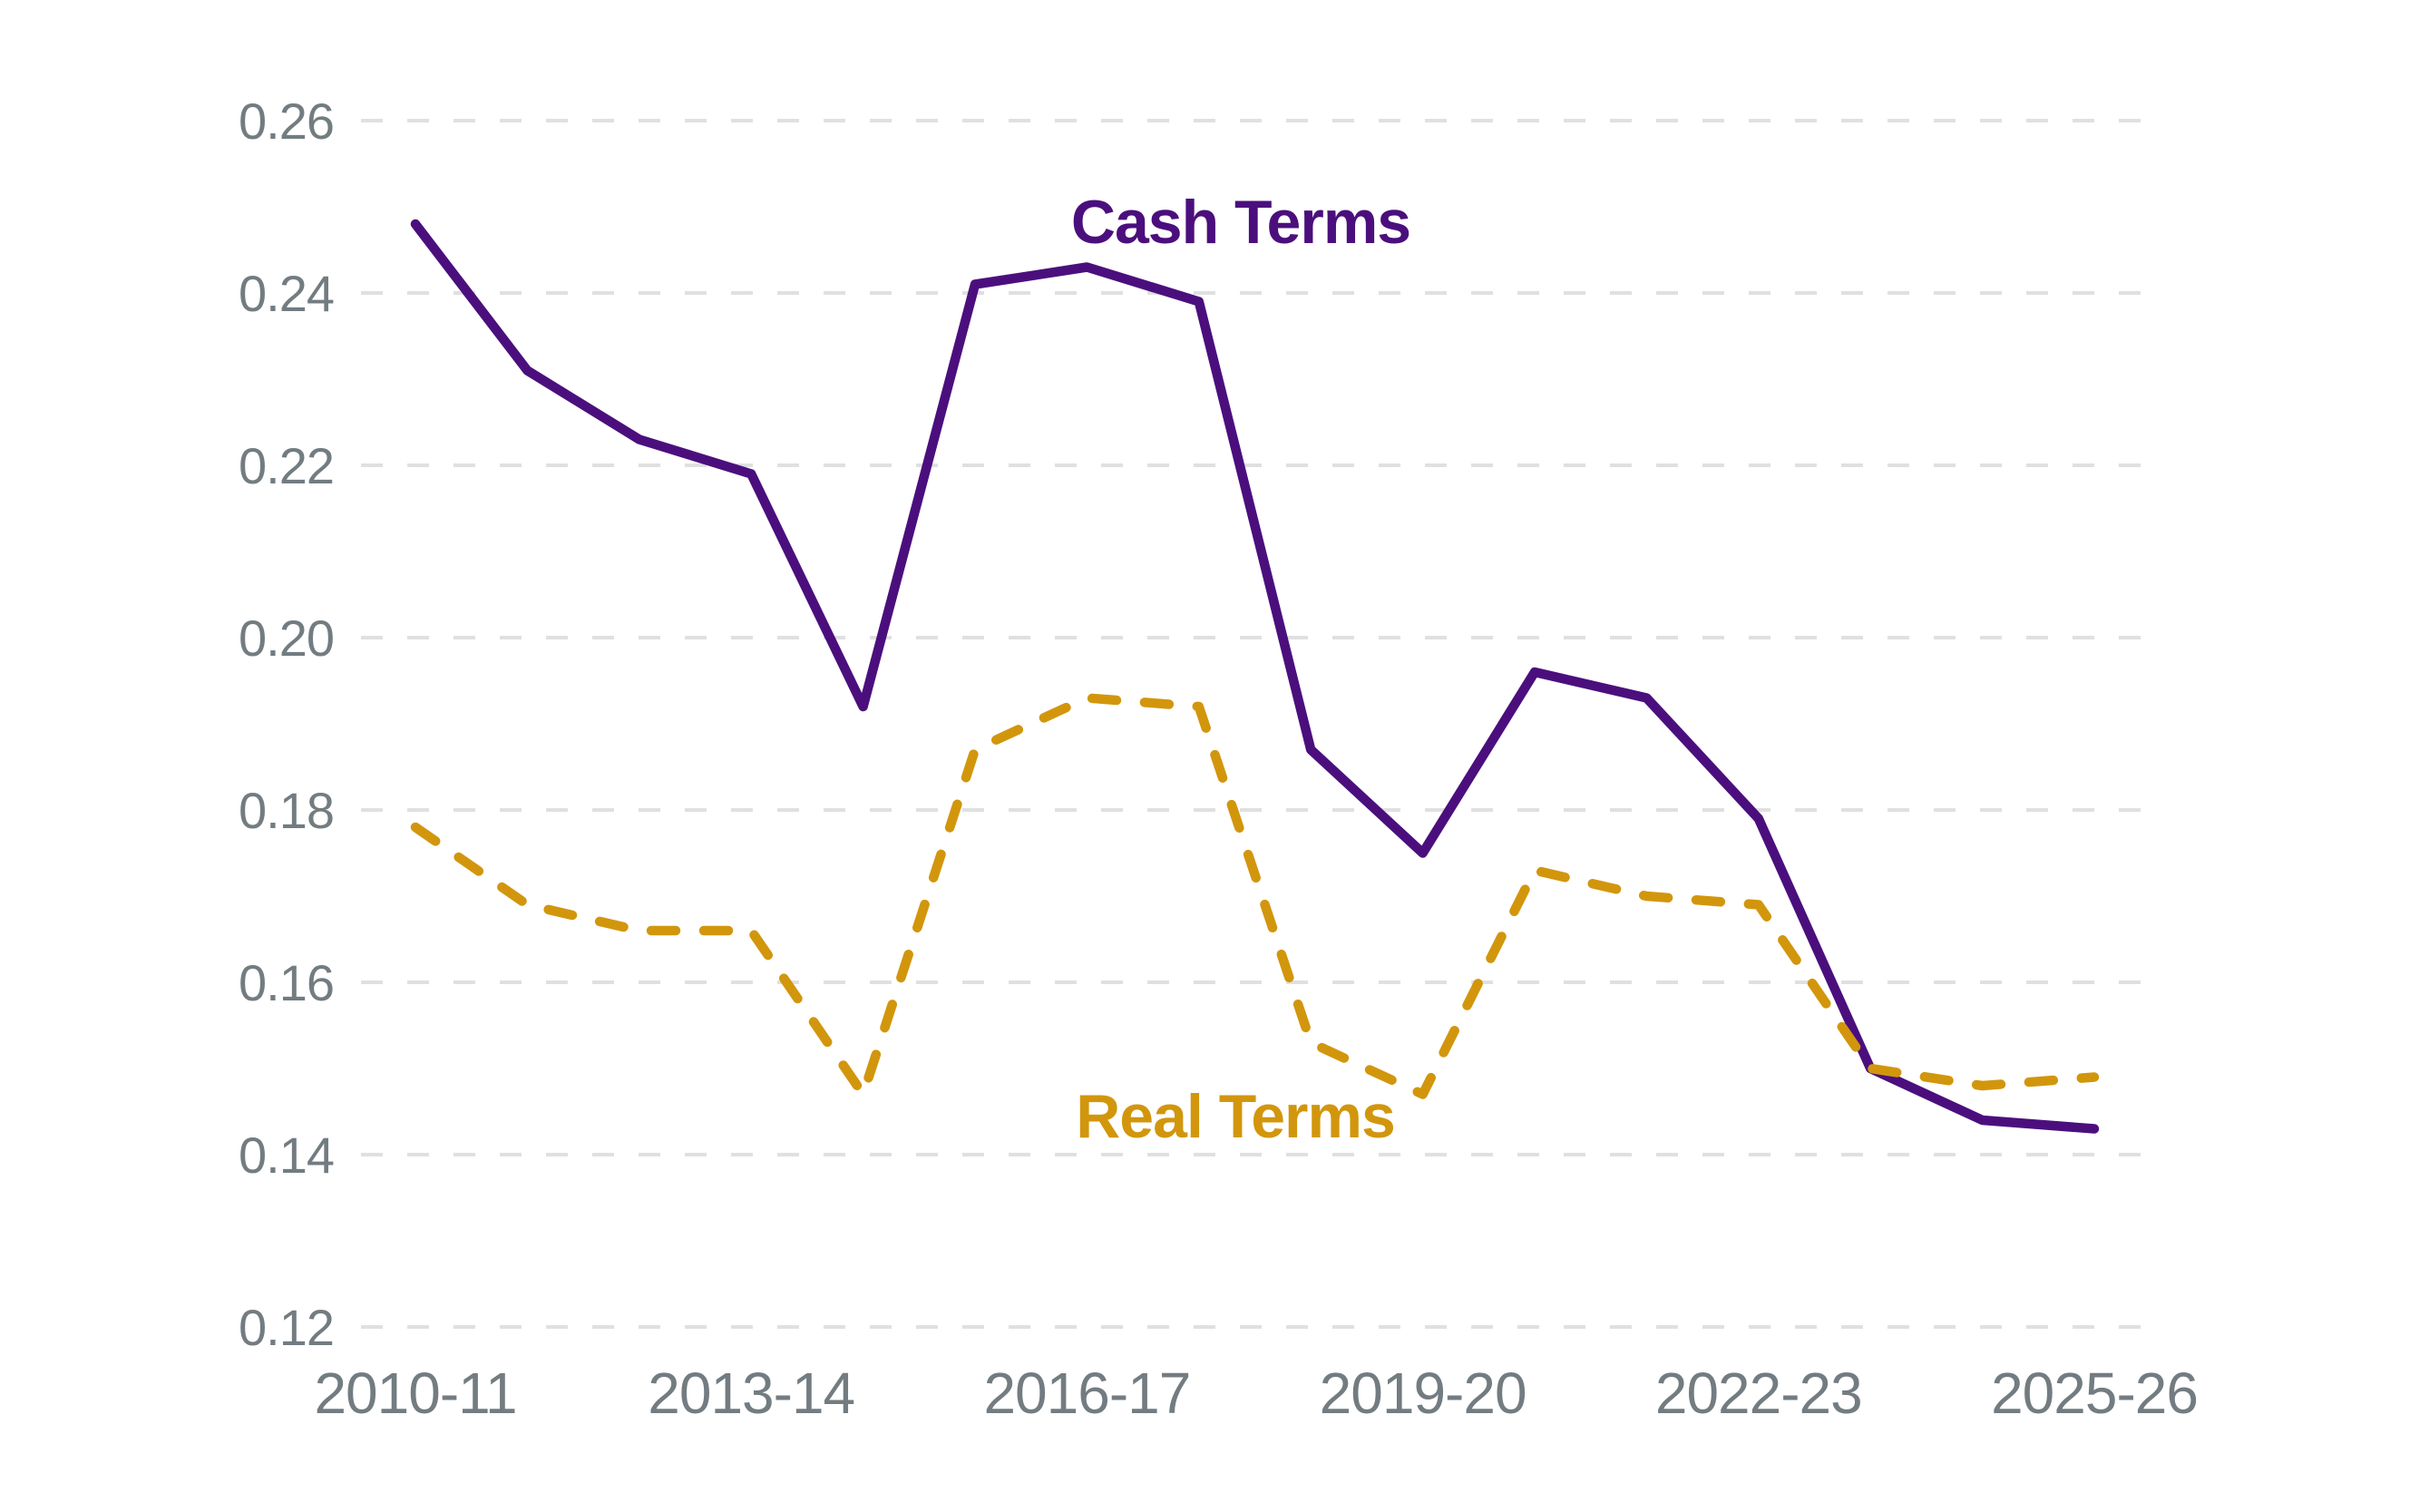 The image size is (2419, 1512). Describe the element at coordinates (287, 810) in the screenshot. I see `y-tick-label: 0.18` at that location.